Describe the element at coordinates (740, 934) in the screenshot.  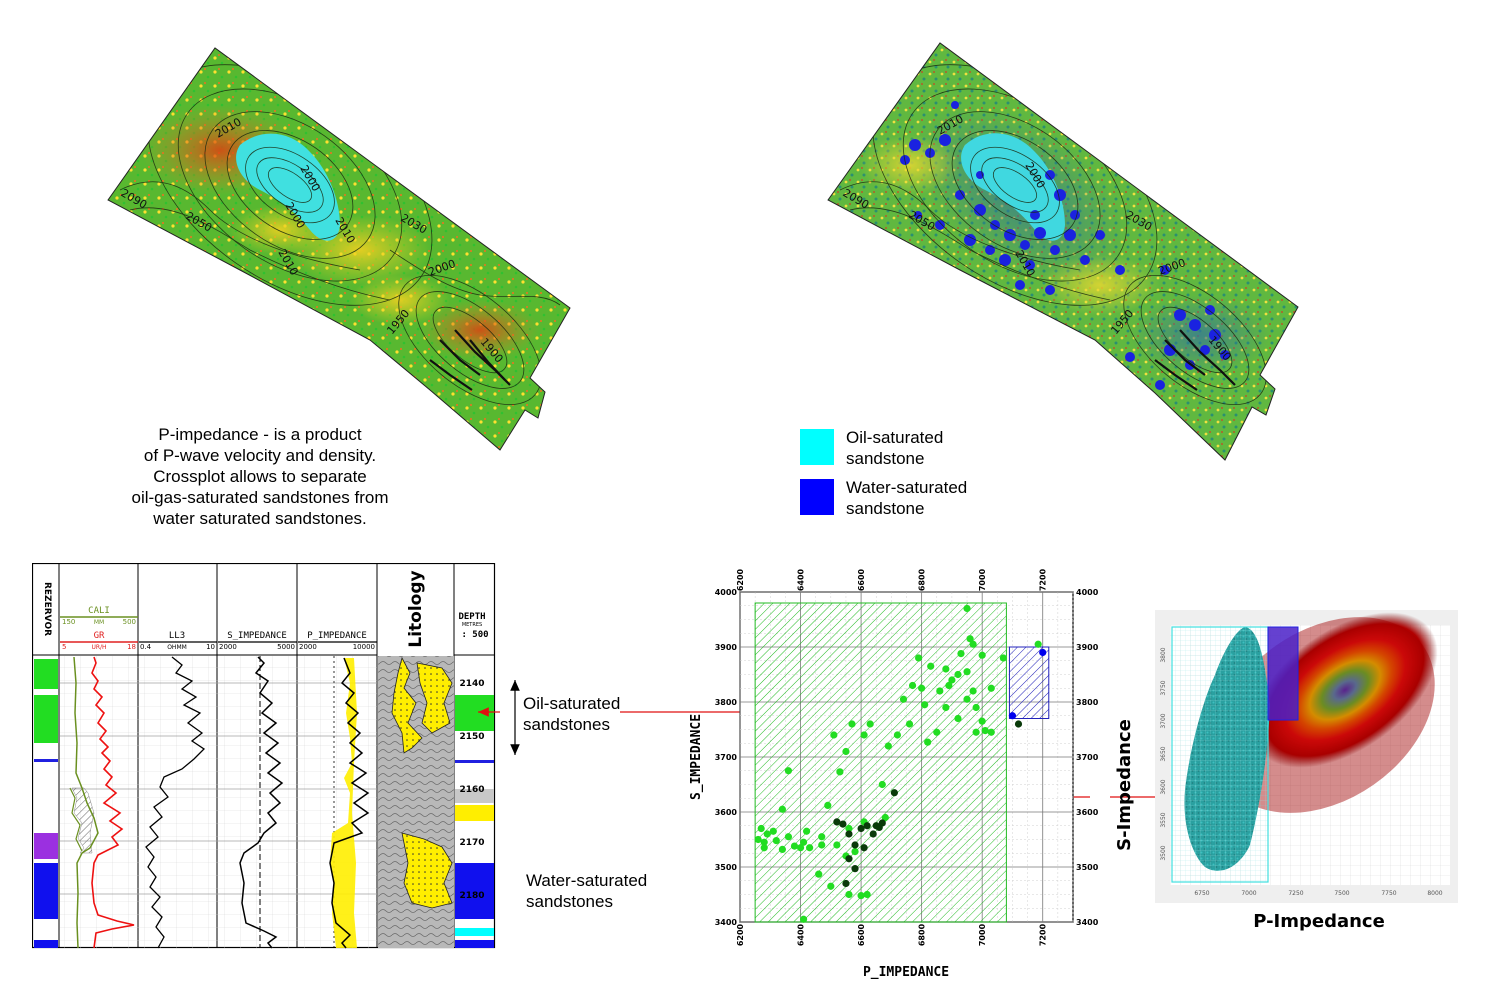
I see `x-tick-bottom: 6200` at that location.